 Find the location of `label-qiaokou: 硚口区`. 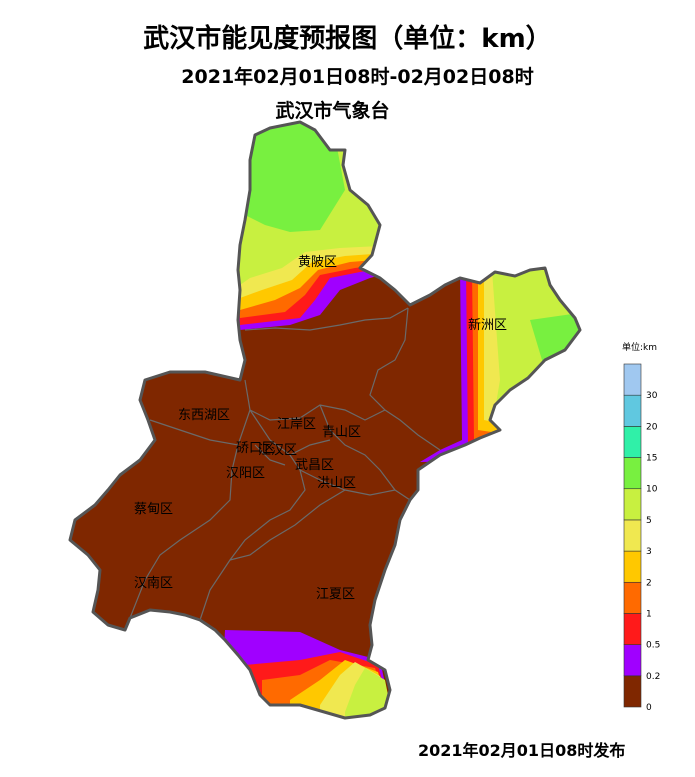

label-qiaokou: 硚口区 is located at coordinates (255, 448).